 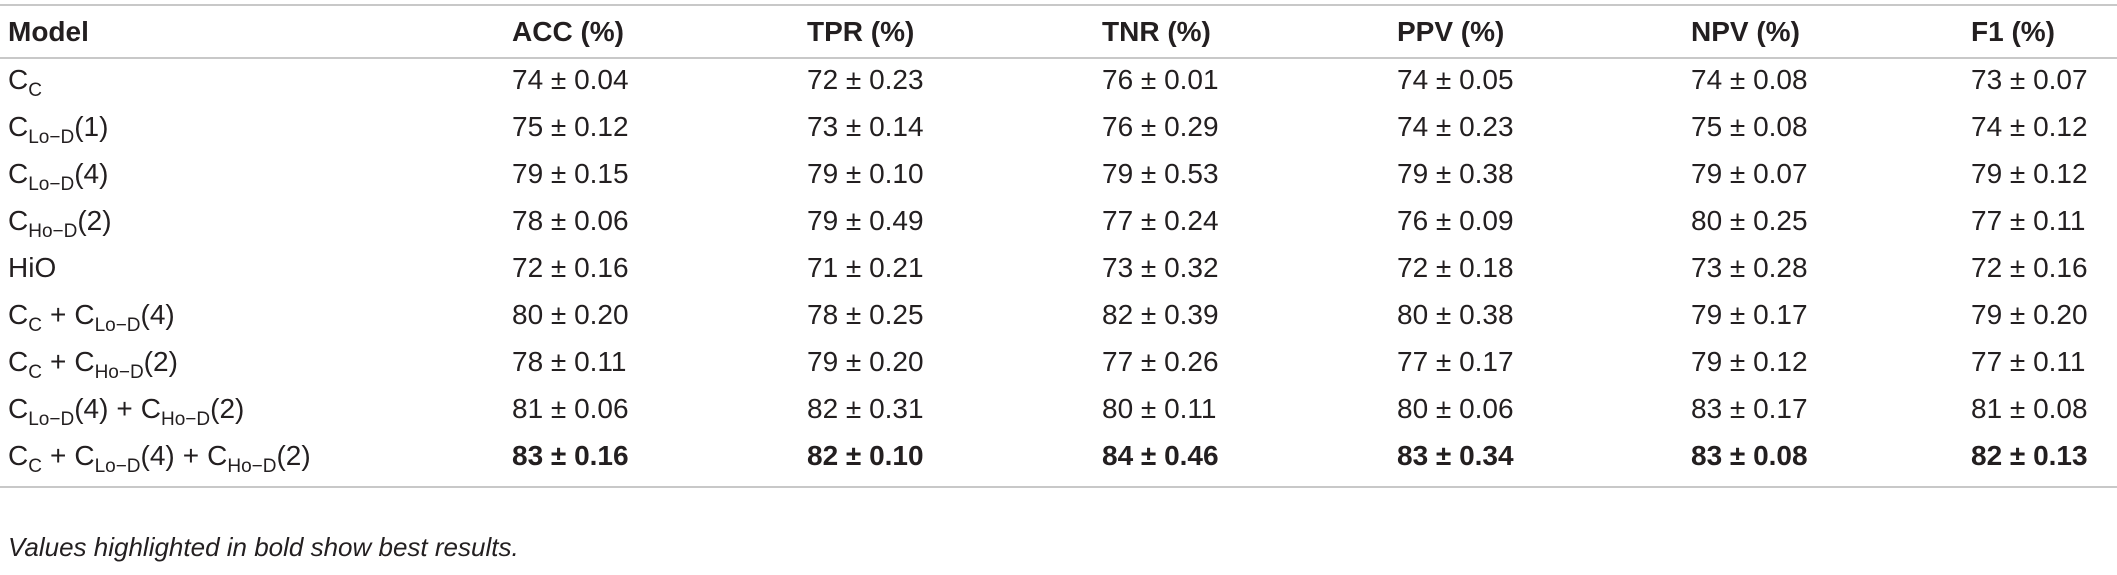 I want to click on cell-acc: 75 ± 0.12, so click(x=570, y=126).